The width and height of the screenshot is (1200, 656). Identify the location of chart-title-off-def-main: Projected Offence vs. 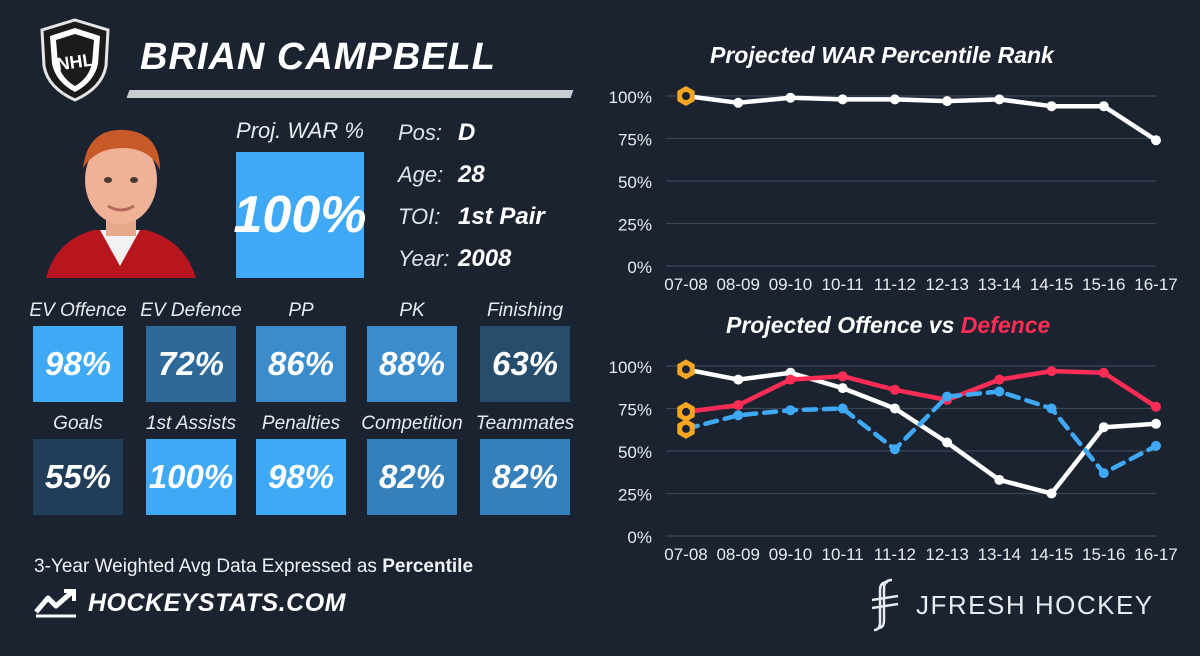
(843, 325).